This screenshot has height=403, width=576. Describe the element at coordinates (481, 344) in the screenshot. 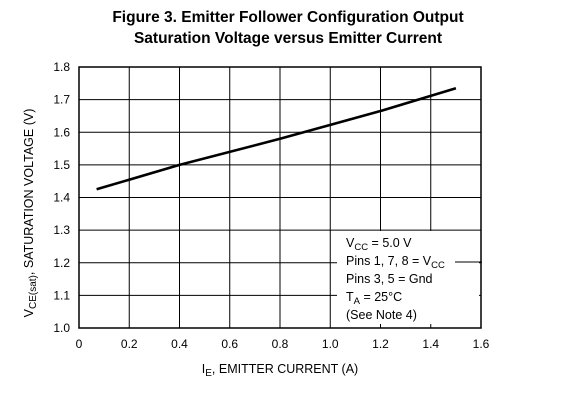

I see `x-tick-label: 1.6` at that location.